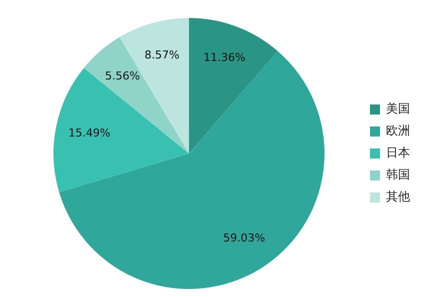 The height and width of the screenshot is (297, 448). What do you see at coordinates (225, 57) in the screenshot?
I see `data-label: 11.36%` at bounding box center [225, 57].